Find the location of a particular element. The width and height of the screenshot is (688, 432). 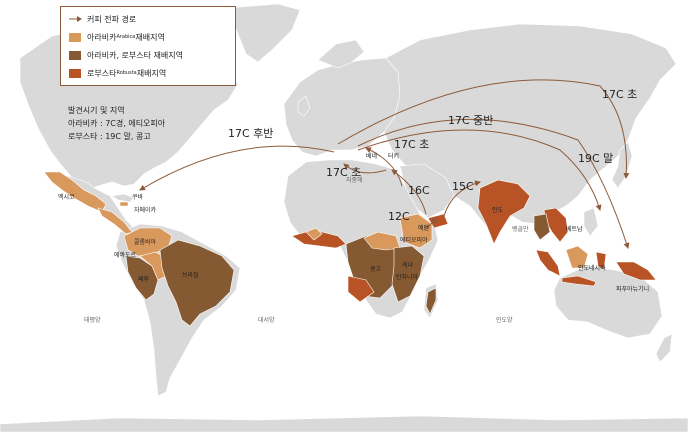

legend-route-label: 커피 전파 경로 is located at coordinates (112, 19).